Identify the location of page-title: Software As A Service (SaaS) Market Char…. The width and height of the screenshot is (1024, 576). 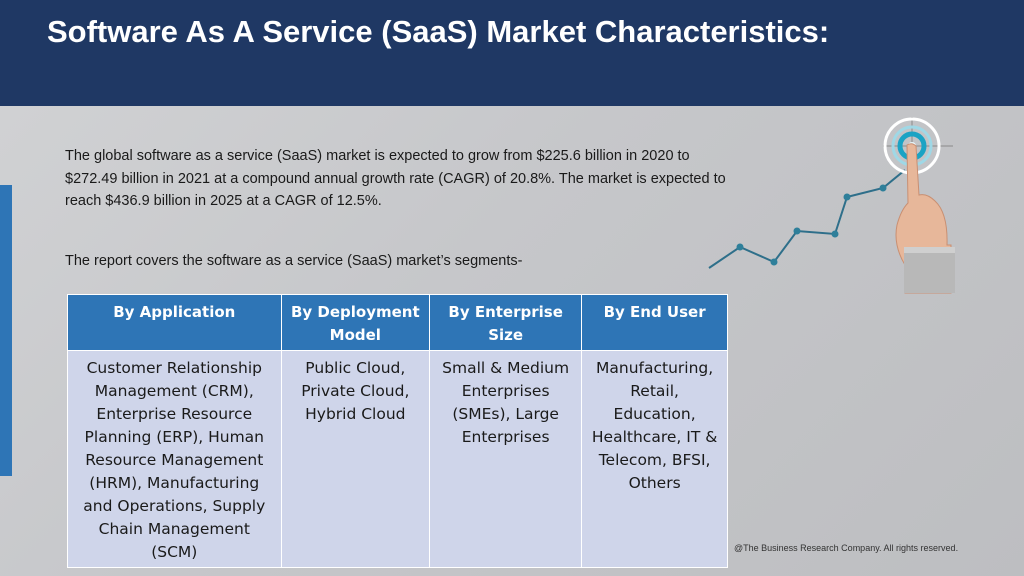
(438, 31).